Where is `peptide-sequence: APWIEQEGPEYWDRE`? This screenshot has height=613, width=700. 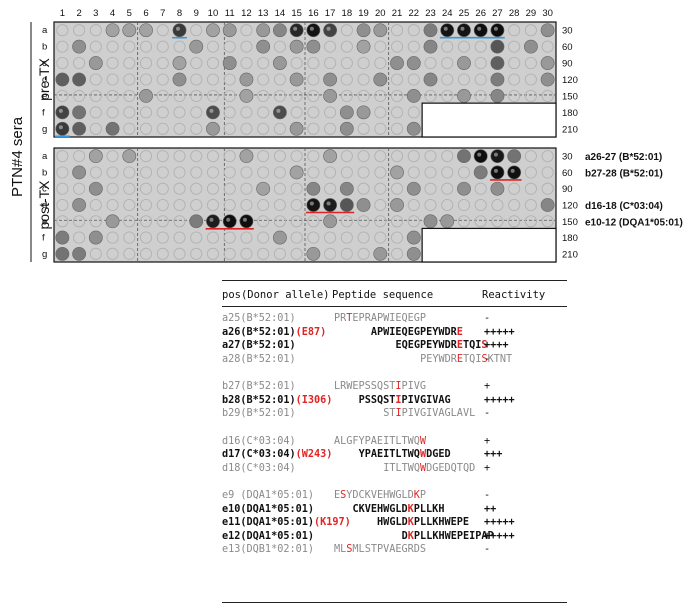
peptide-sequence: APWIEQEGPEYWDRE is located at coordinates (416, 332).